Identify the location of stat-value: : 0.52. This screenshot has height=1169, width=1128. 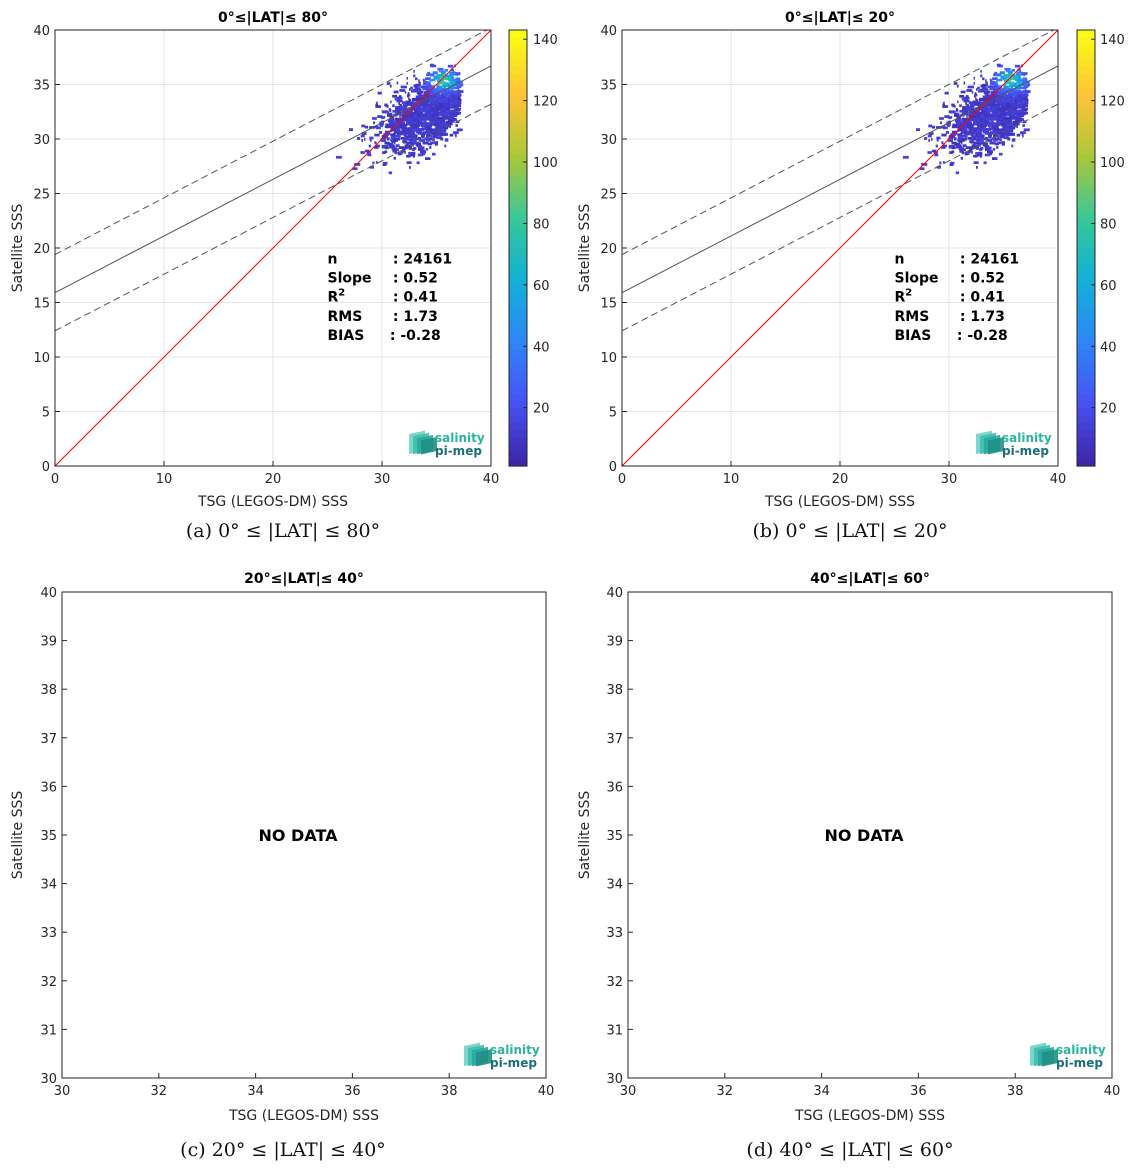
(982, 278).